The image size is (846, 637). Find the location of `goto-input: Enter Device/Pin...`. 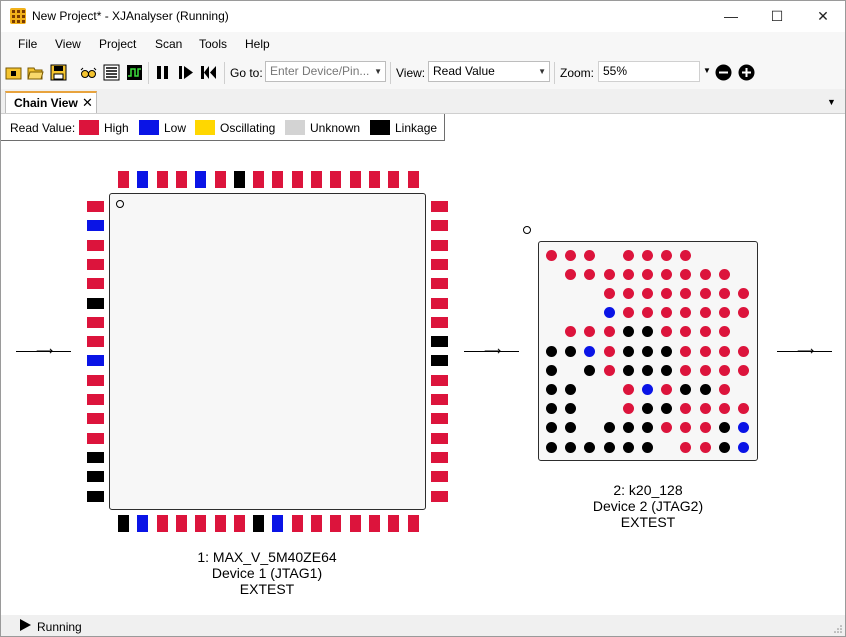

goto-input: Enter Device/Pin... is located at coordinates (320, 71).